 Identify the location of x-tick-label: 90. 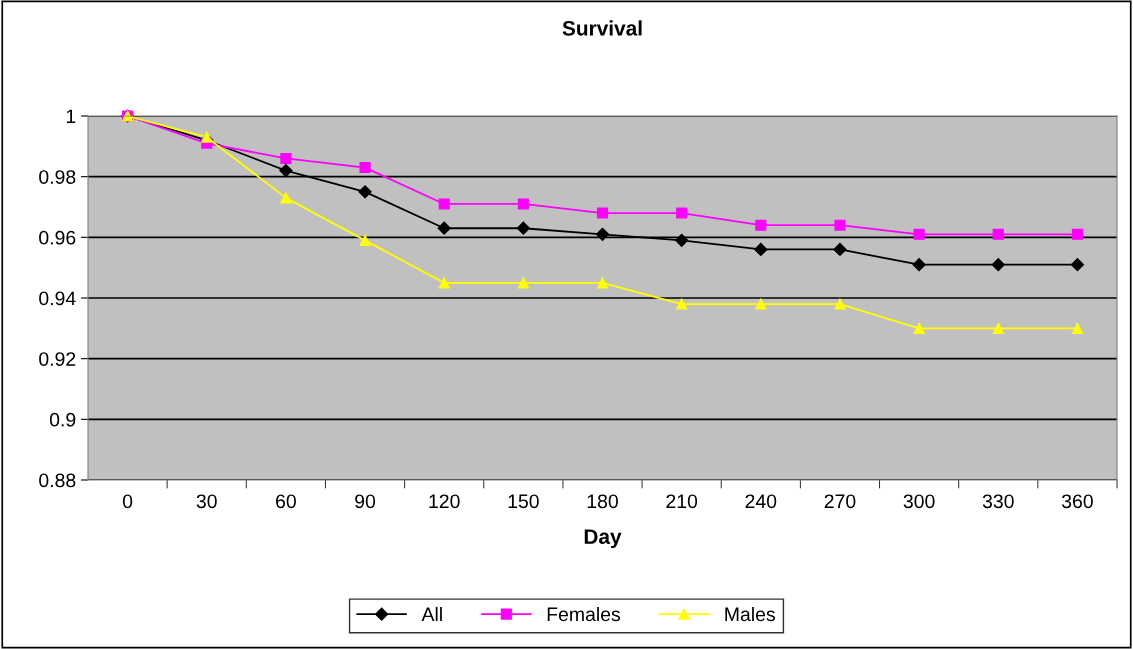
(365, 501).